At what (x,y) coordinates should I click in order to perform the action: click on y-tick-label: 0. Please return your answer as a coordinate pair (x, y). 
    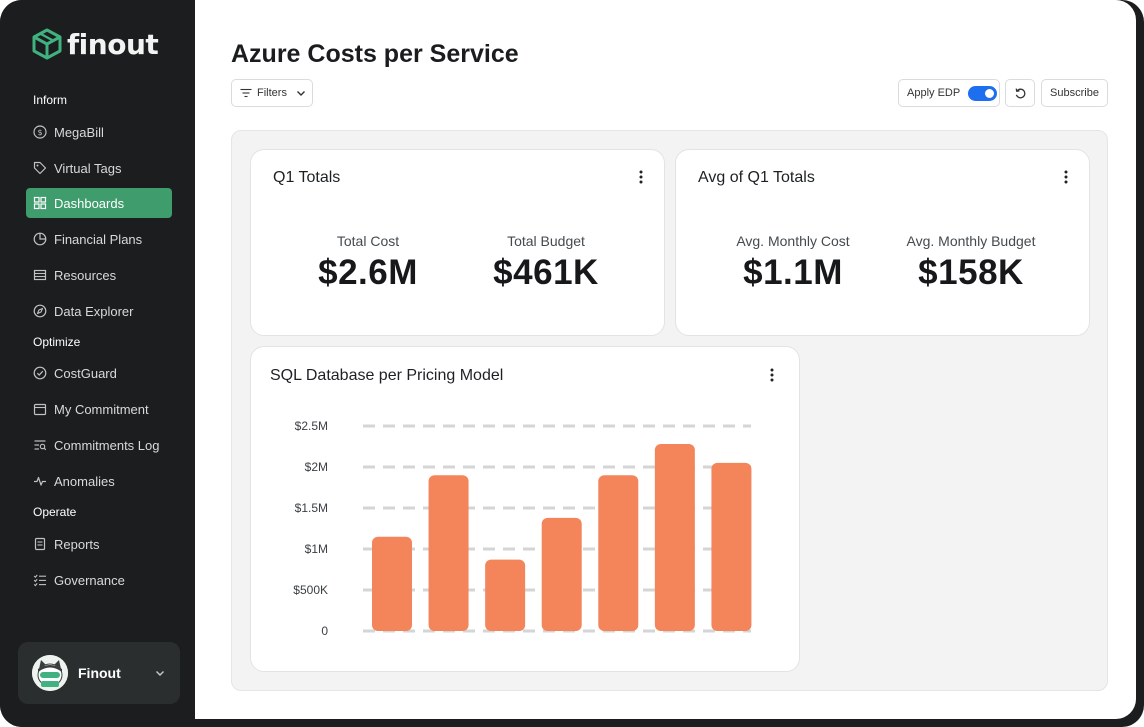
    Looking at the image, I should click on (324, 631).